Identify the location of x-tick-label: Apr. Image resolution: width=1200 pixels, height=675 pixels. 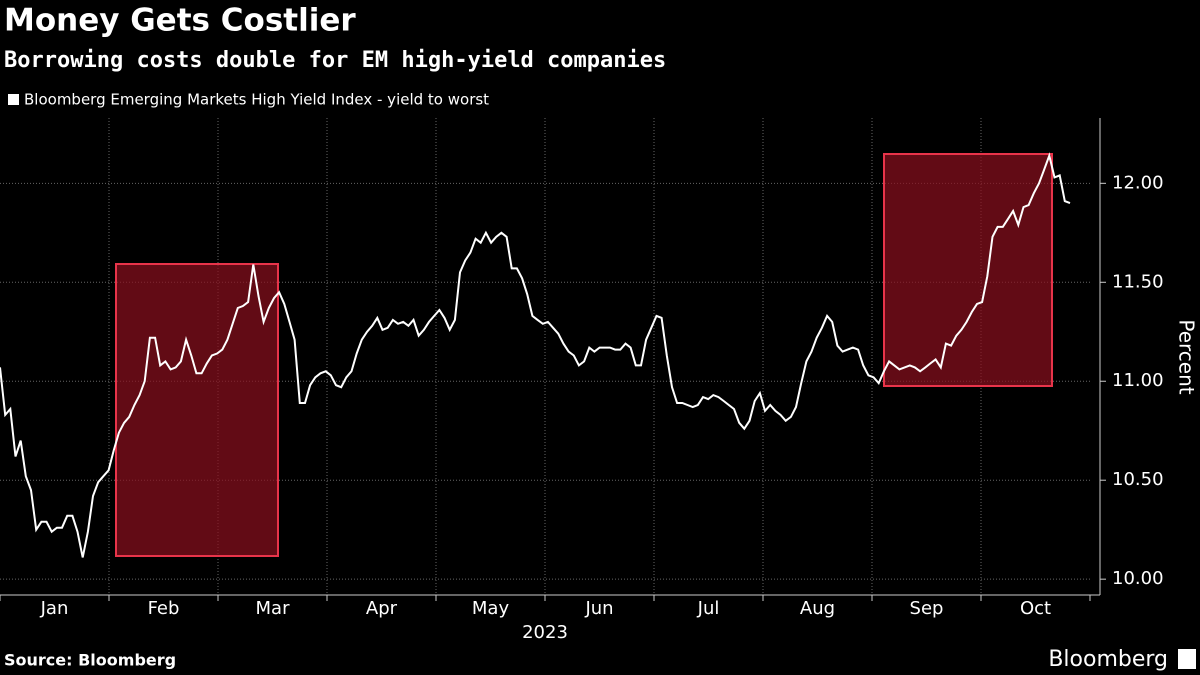
(382, 608).